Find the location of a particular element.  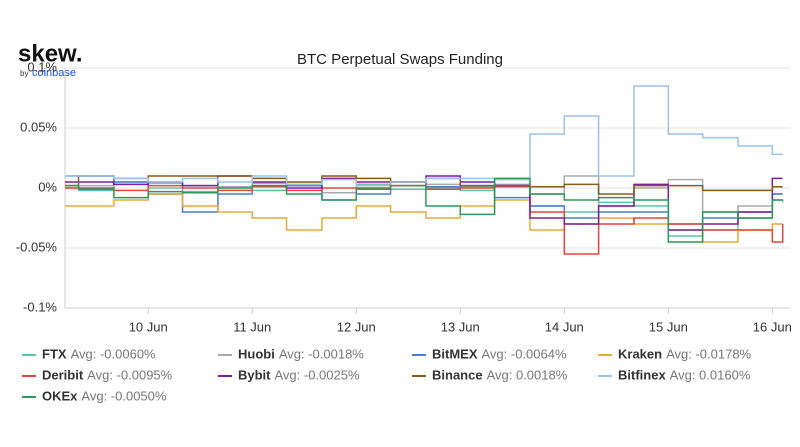

legend-note: Avg: -0.0064% is located at coordinates (524, 353).